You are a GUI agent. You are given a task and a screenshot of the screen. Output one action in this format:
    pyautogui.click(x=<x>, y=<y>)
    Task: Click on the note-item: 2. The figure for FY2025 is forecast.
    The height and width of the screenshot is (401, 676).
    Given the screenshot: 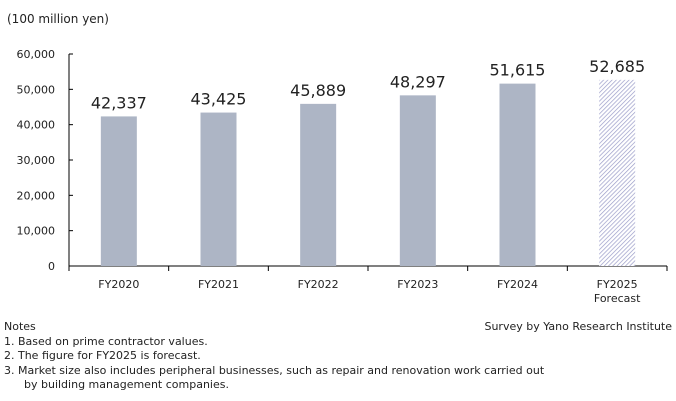 What is the action you would take?
    pyautogui.click(x=102, y=355)
    